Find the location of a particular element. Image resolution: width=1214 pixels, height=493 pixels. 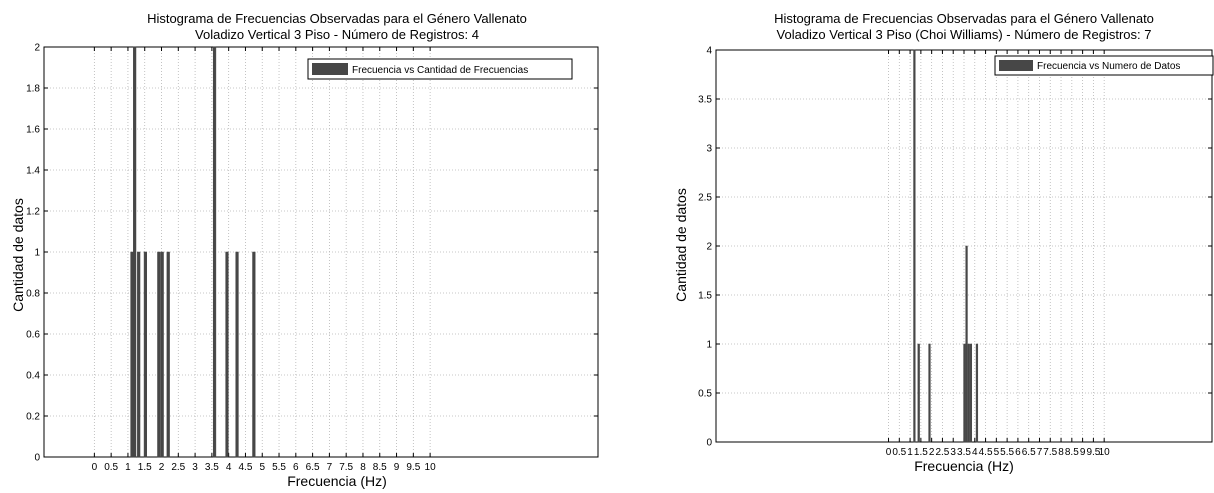

y-tick-label: 0.8 is located at coordinates (33, 294).